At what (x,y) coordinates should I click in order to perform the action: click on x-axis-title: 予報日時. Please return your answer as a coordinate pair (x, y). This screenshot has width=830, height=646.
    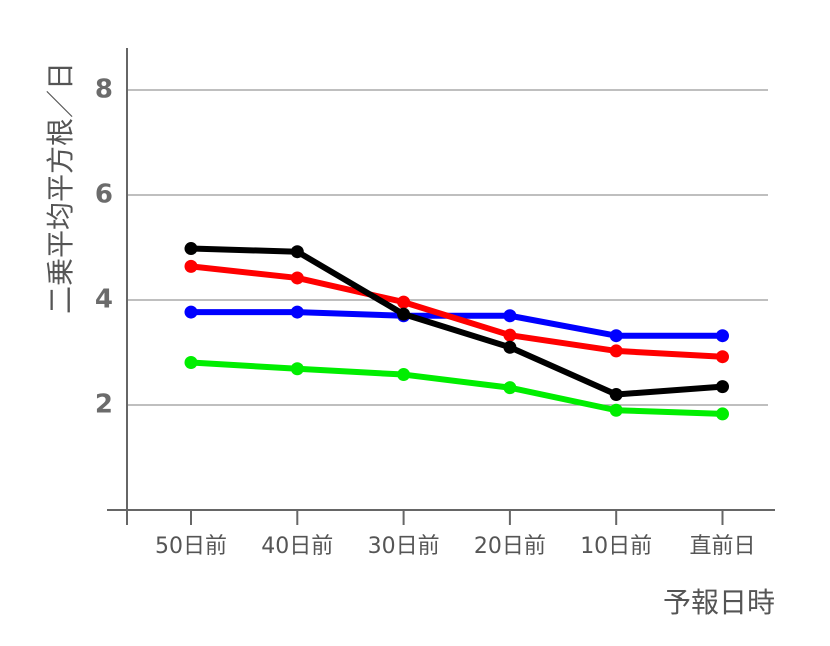
    Looking at the image, I should click on (719, 602).